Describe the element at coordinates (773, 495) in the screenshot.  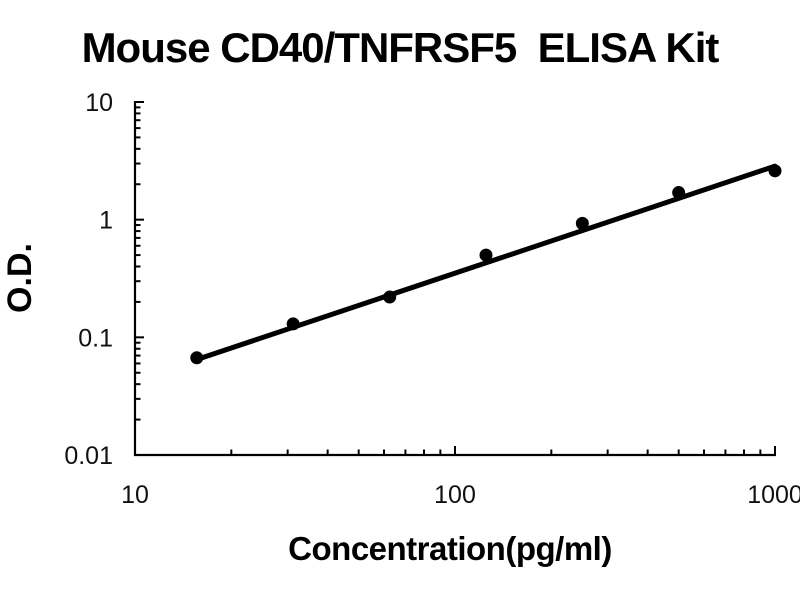
I see `x-tick-label: 1000` at that location.